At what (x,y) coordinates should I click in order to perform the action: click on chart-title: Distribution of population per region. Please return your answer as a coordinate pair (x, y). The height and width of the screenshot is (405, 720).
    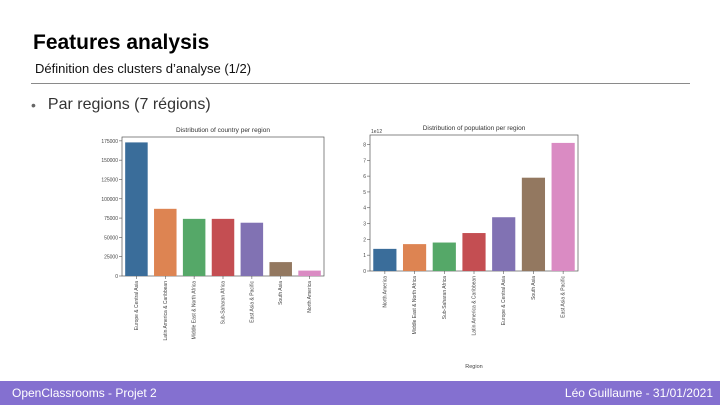
    Looking at the image, I should click on (474, 128).